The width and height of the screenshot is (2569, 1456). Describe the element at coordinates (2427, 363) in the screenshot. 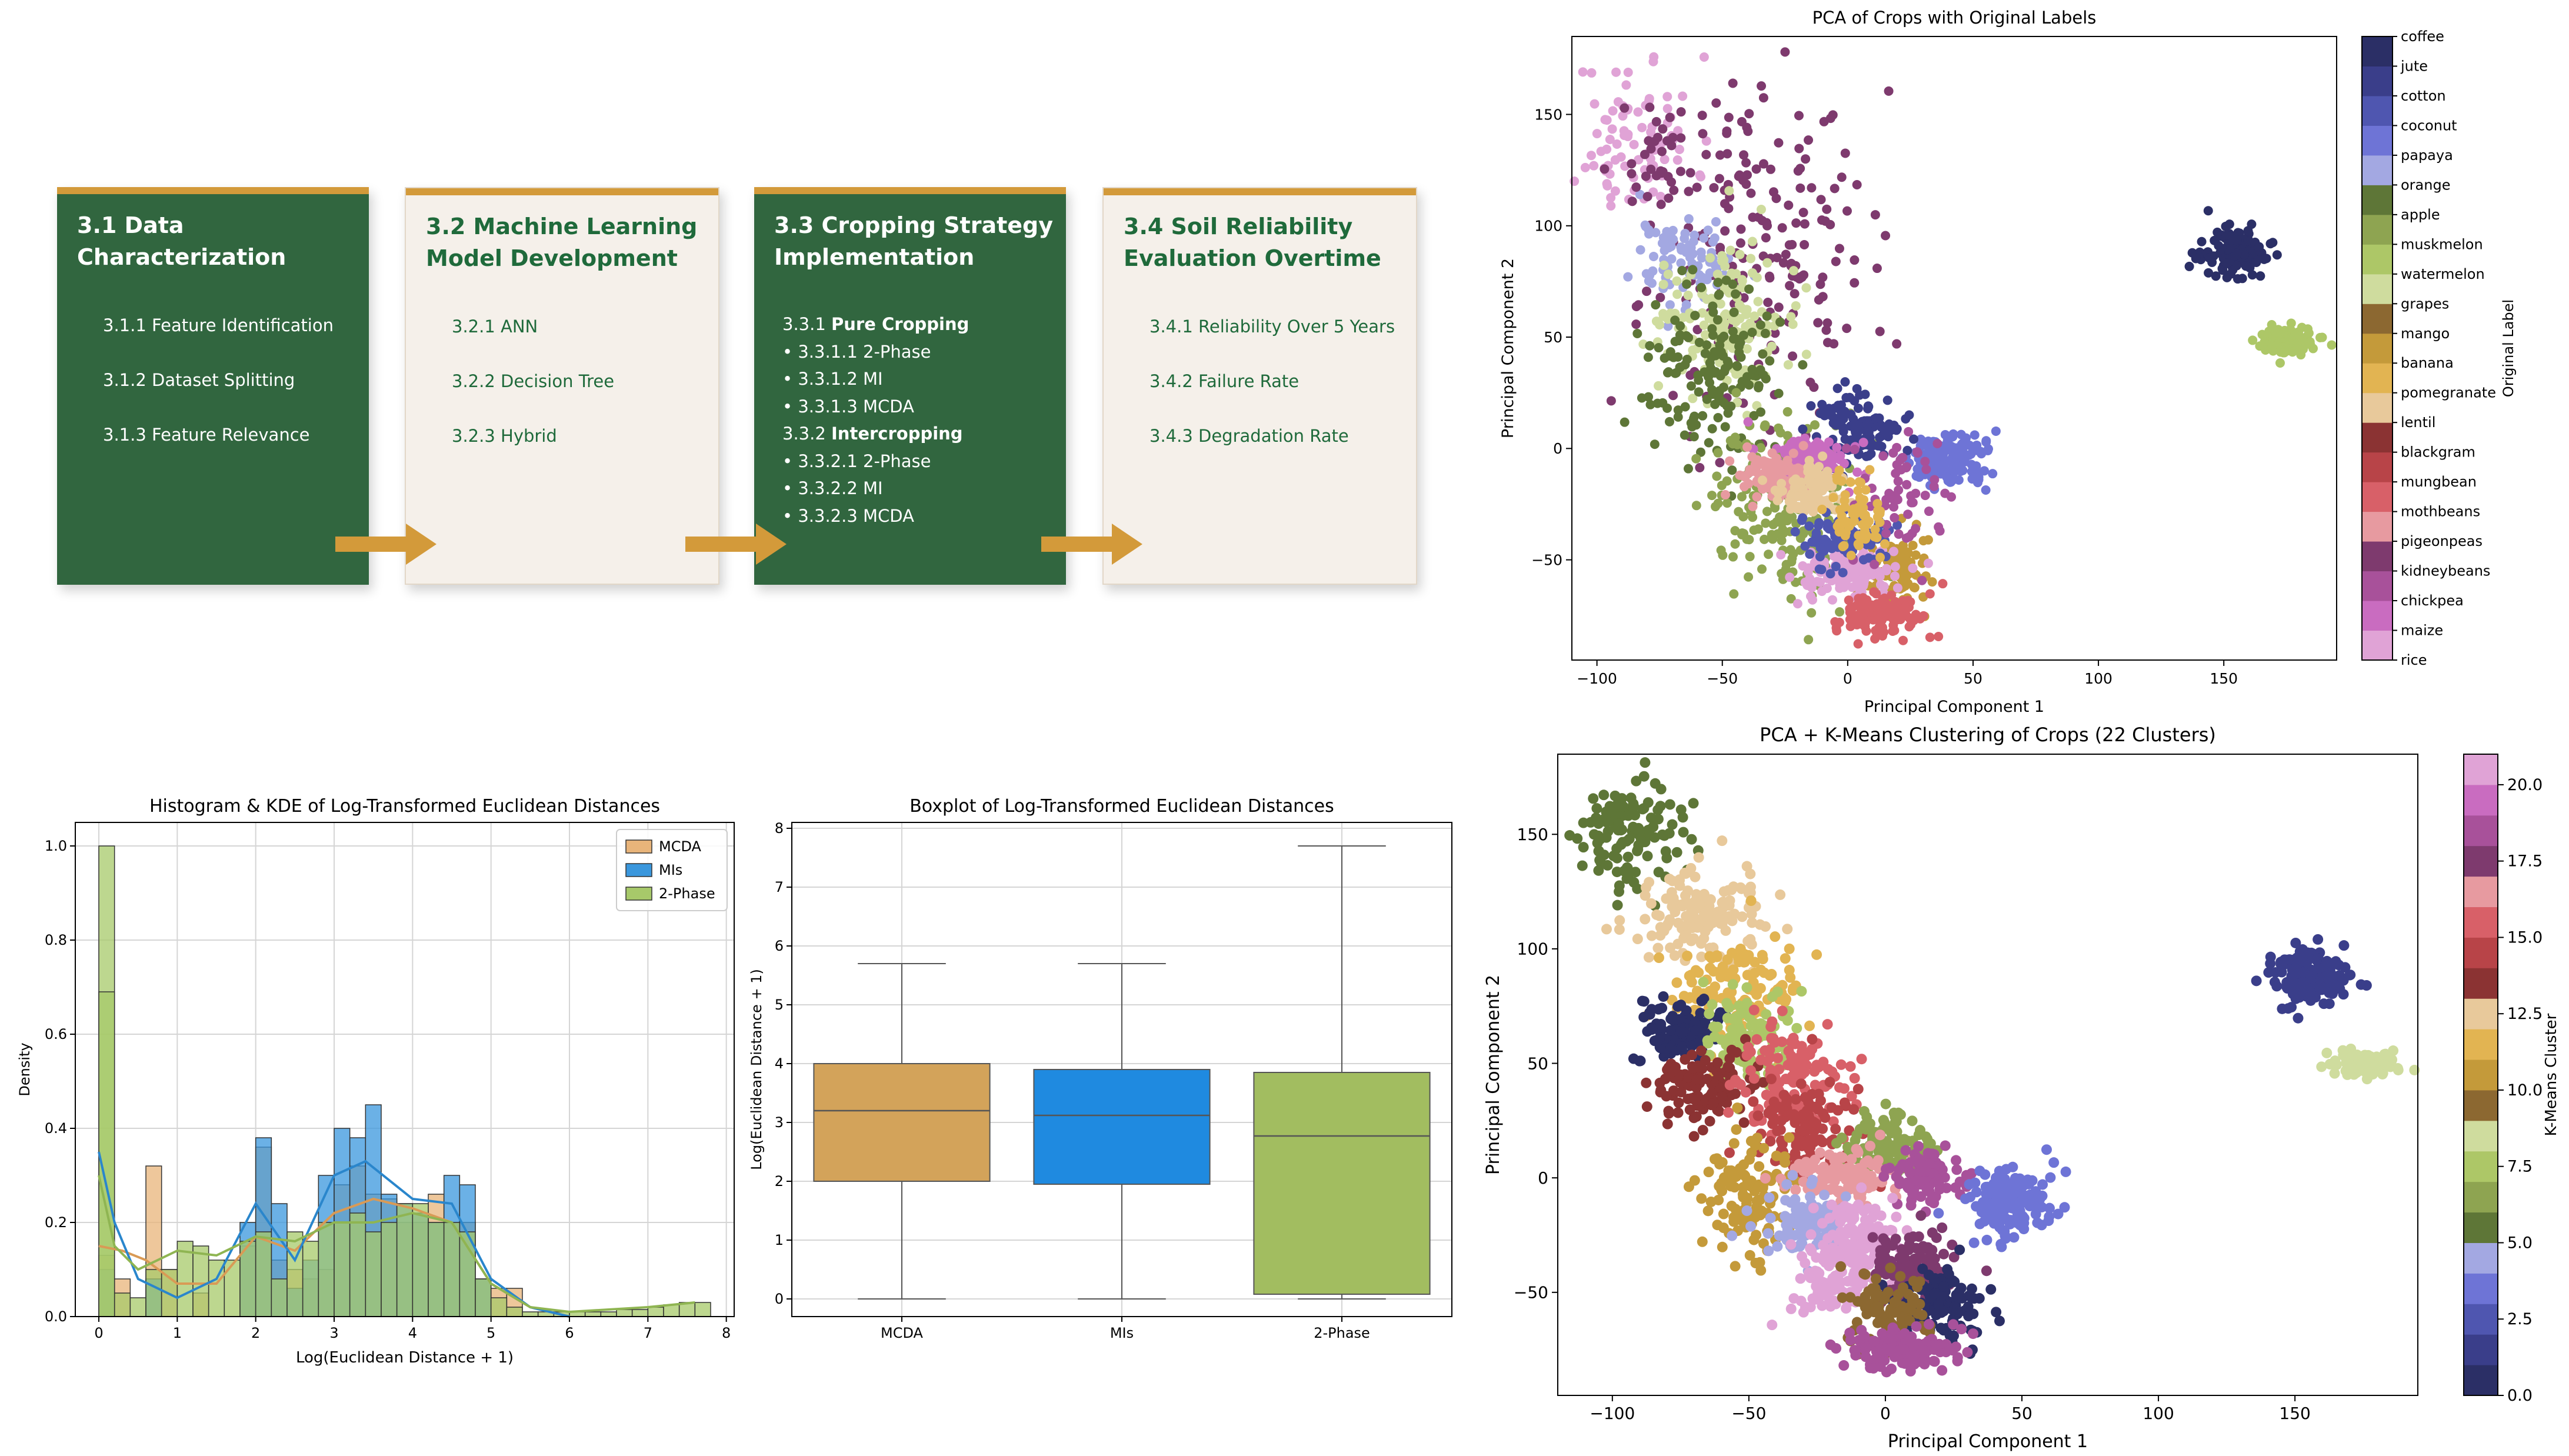

I see `colorbar-label: banana` at that location.